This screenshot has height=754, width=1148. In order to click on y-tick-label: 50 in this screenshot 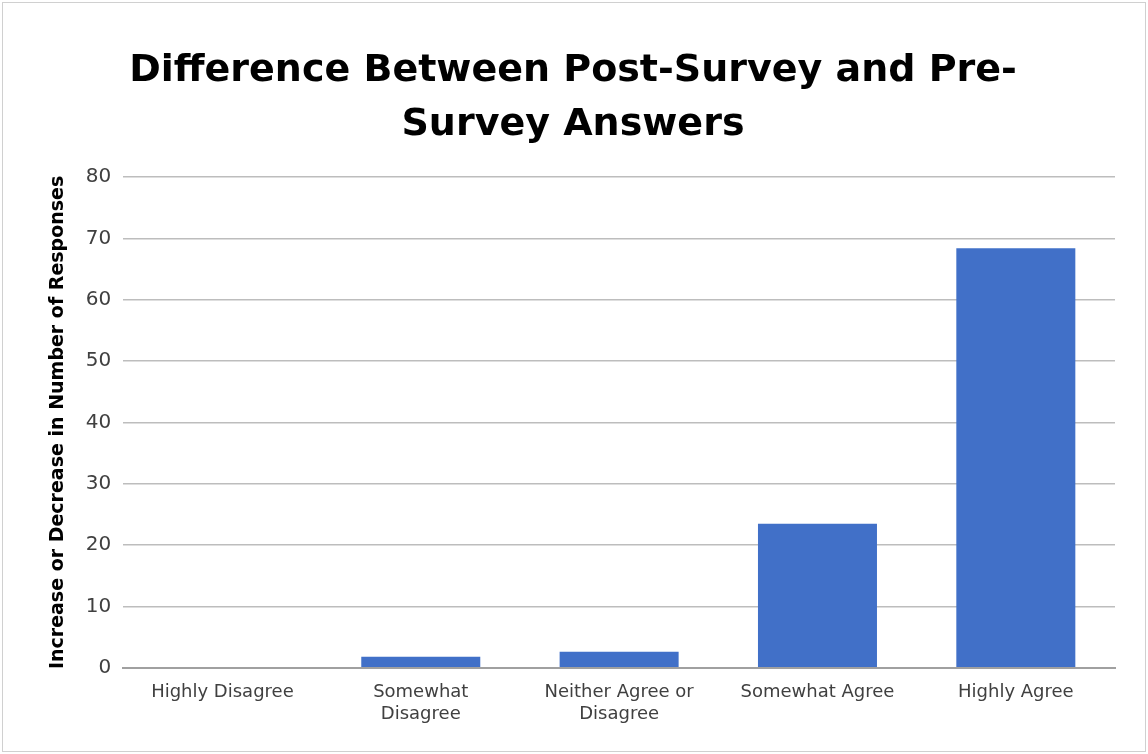, I will do `click(98, 359)`.